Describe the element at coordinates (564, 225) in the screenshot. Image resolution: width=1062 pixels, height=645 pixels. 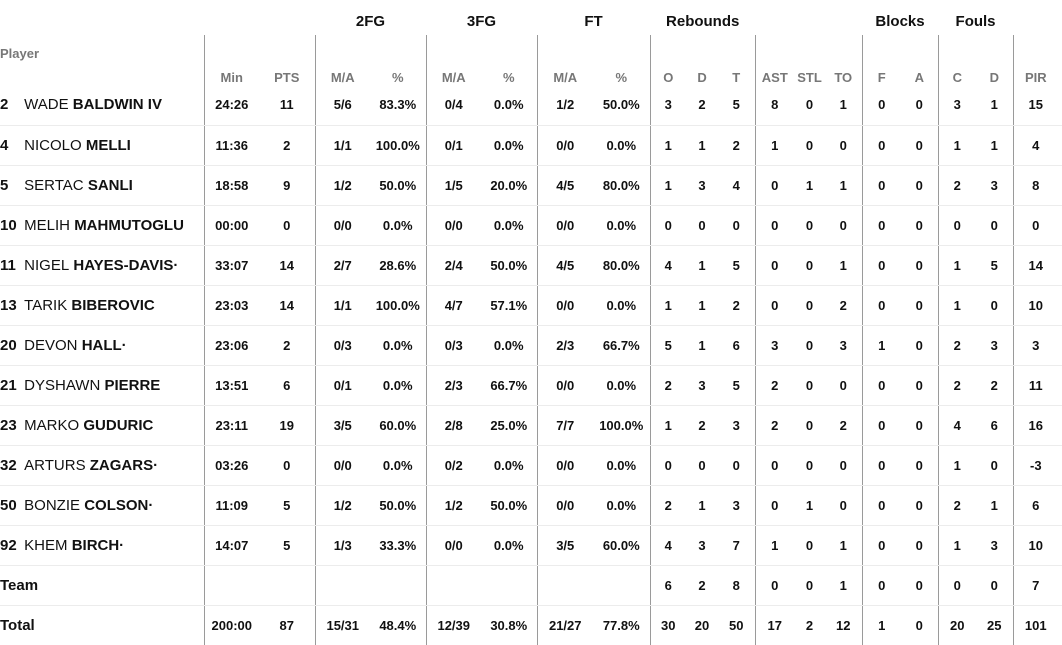
I see `stat-cell: 0/0` at that location.